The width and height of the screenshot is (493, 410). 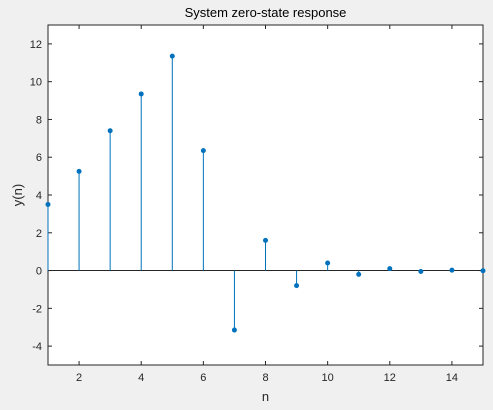 I want to click on x-tick-label: 2, so click(x=79, y=378).